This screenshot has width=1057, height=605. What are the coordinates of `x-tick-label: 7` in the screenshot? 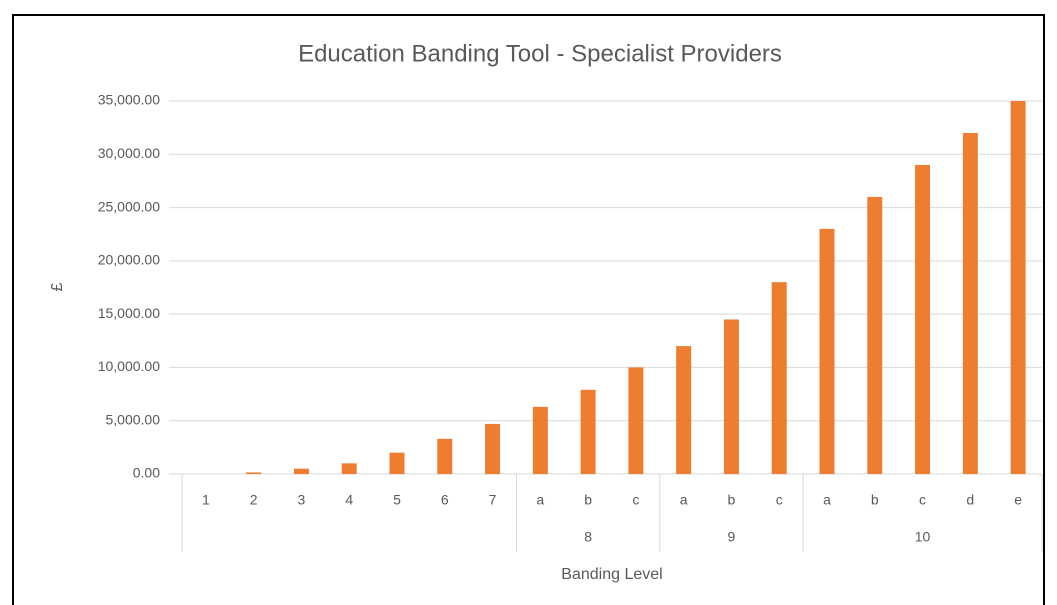 It's located at (493, 500).